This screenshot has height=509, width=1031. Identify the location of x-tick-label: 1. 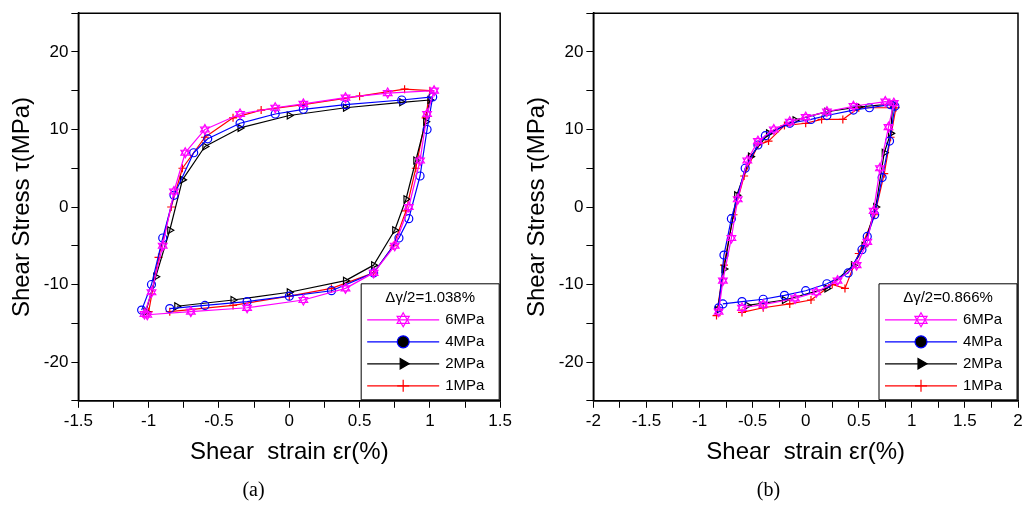
(912, 420).